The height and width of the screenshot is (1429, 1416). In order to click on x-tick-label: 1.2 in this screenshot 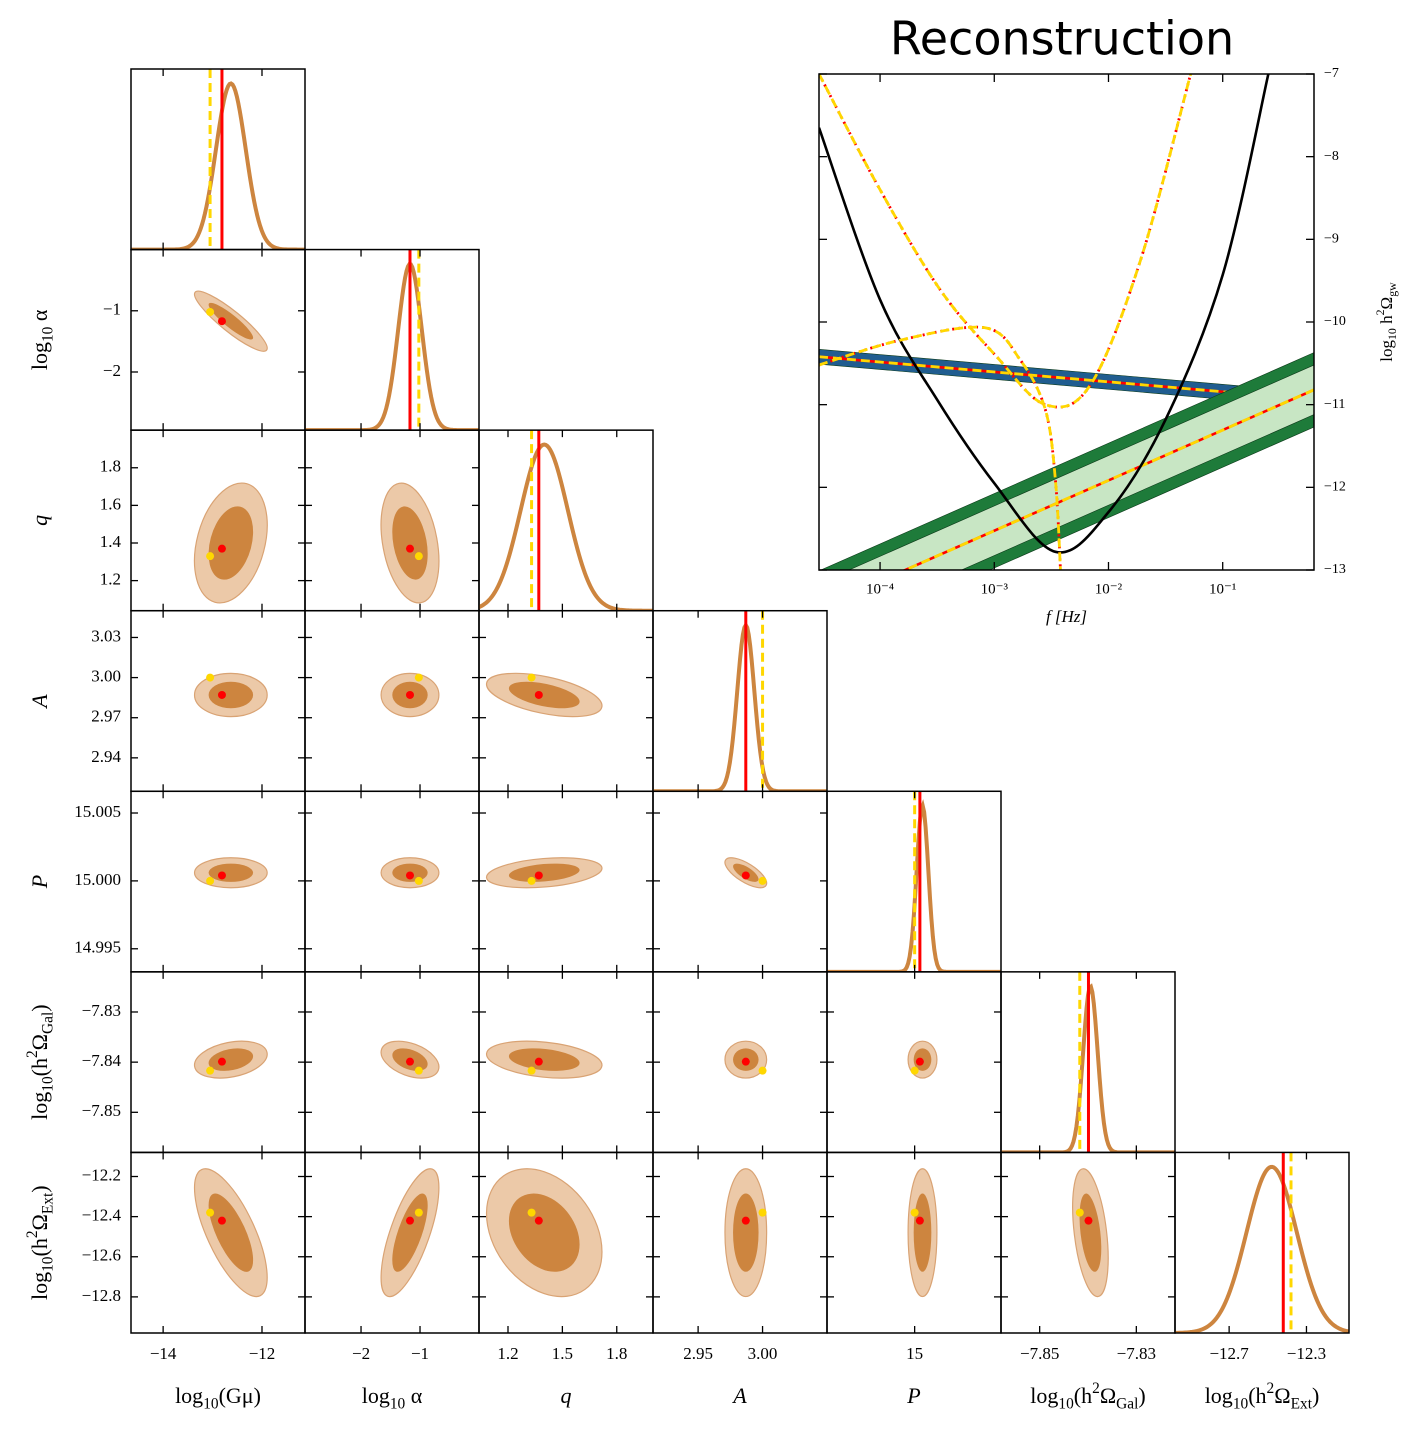, I will do `click(507, 1353)`.